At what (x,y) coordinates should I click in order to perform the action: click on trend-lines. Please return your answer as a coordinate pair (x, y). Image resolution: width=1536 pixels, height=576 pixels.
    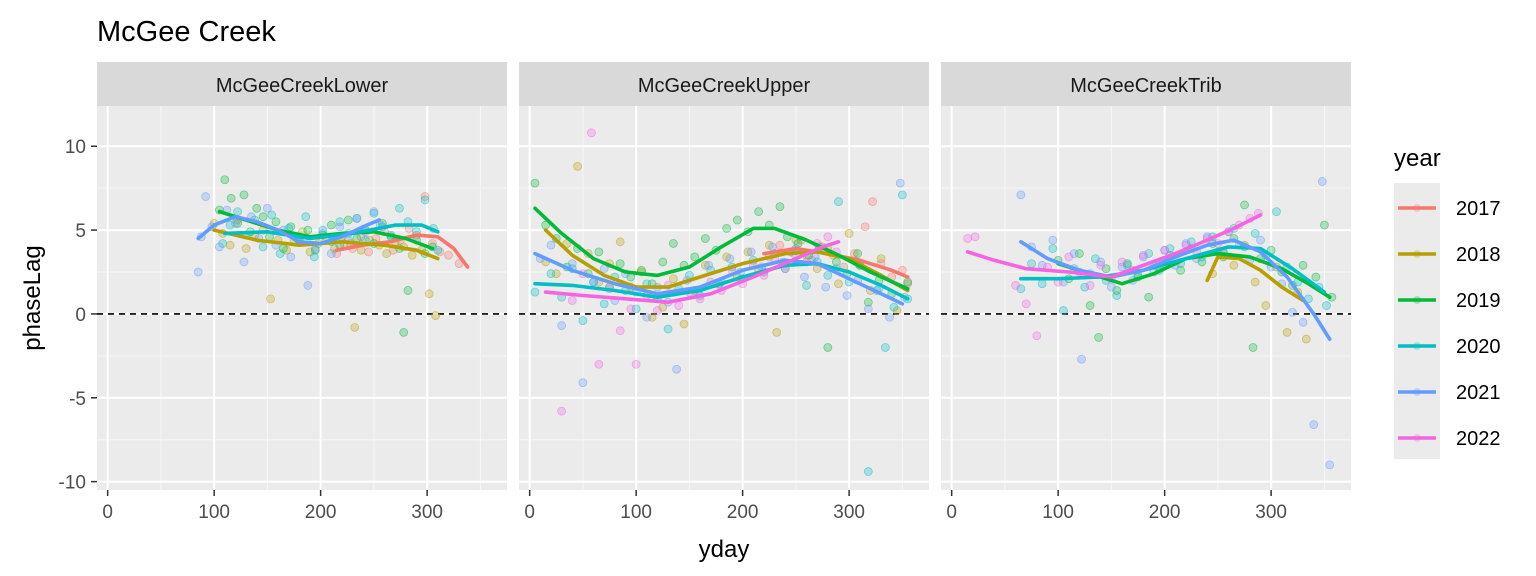
    Looking at the image, I should click on (721, 256).